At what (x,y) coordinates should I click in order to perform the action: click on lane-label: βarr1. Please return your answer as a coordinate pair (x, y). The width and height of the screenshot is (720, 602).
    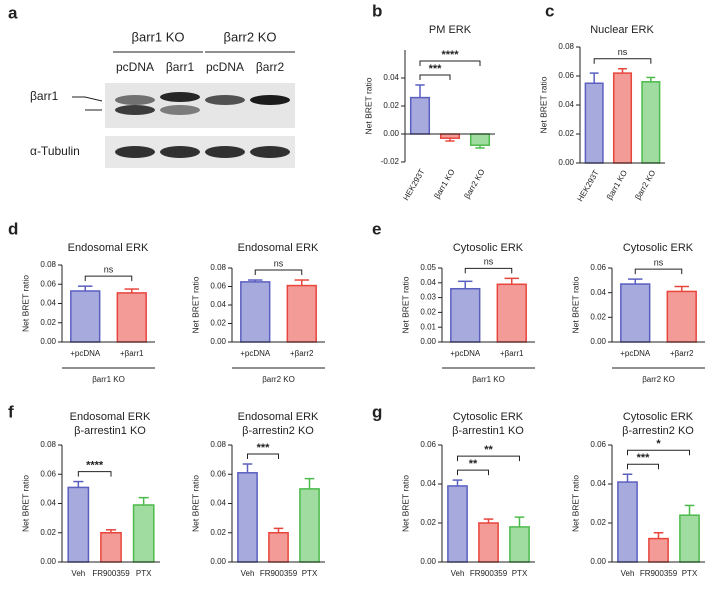
    Looking at the image, I should click on (180, 67).